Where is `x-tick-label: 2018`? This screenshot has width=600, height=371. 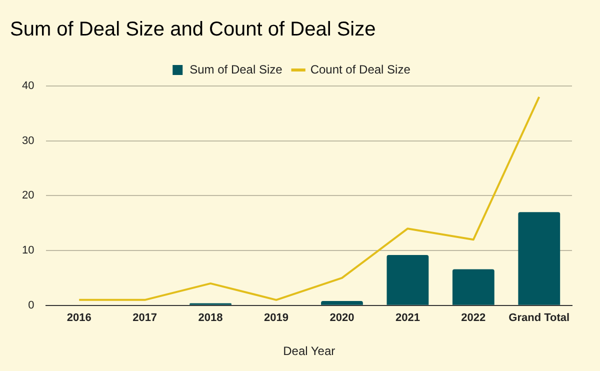
x-tick-label: 2018 is located at coordinates (210, 318).